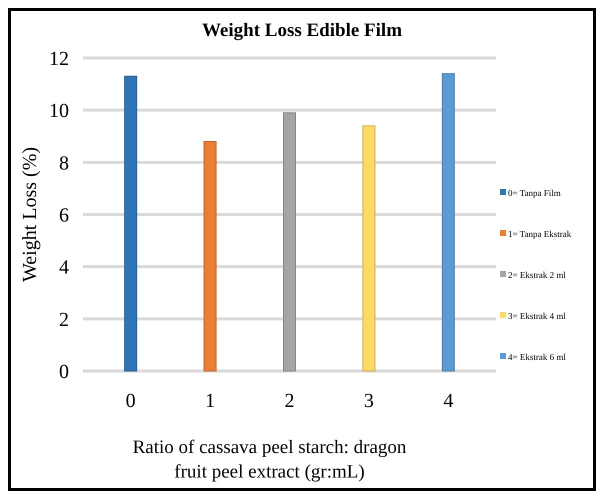 This screenshot has height=499, width=604. Describe the element at coordinates (30, 214) in the screenshot. I see `y-axis-title: Weight Loss (%)` at that location.